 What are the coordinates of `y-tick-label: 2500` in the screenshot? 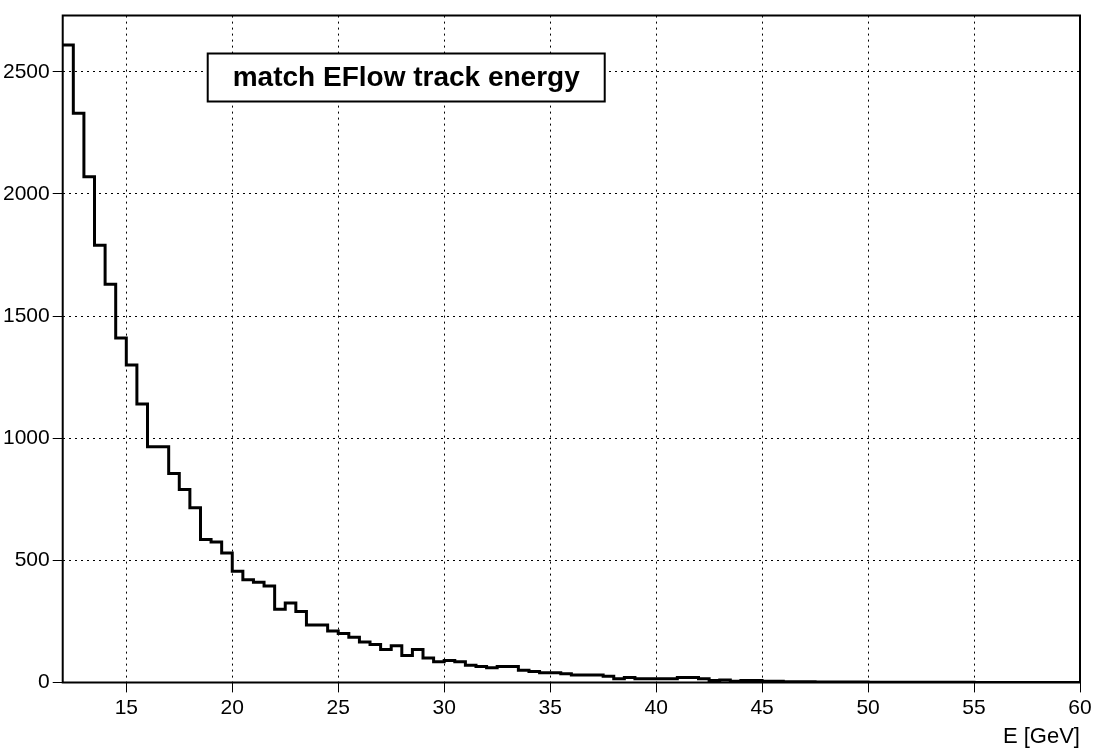 It's located at (26, 70).